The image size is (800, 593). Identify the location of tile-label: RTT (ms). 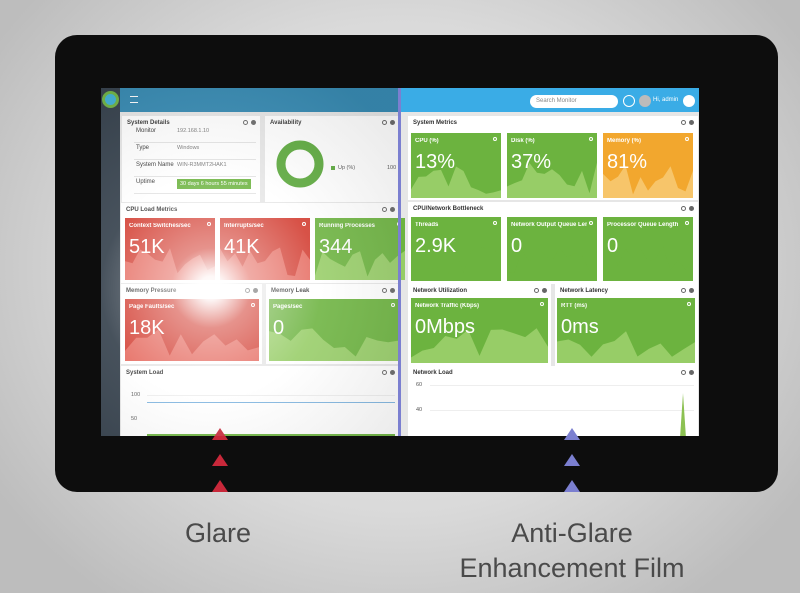
(574, 306).